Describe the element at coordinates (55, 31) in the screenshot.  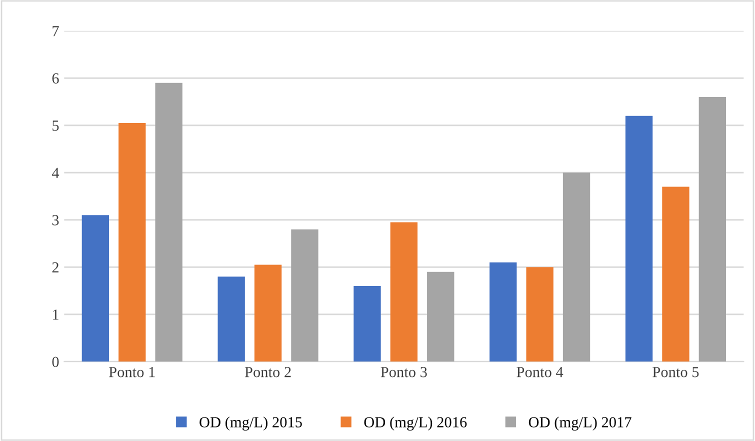
I see `y-tick-label: 7` at that location.